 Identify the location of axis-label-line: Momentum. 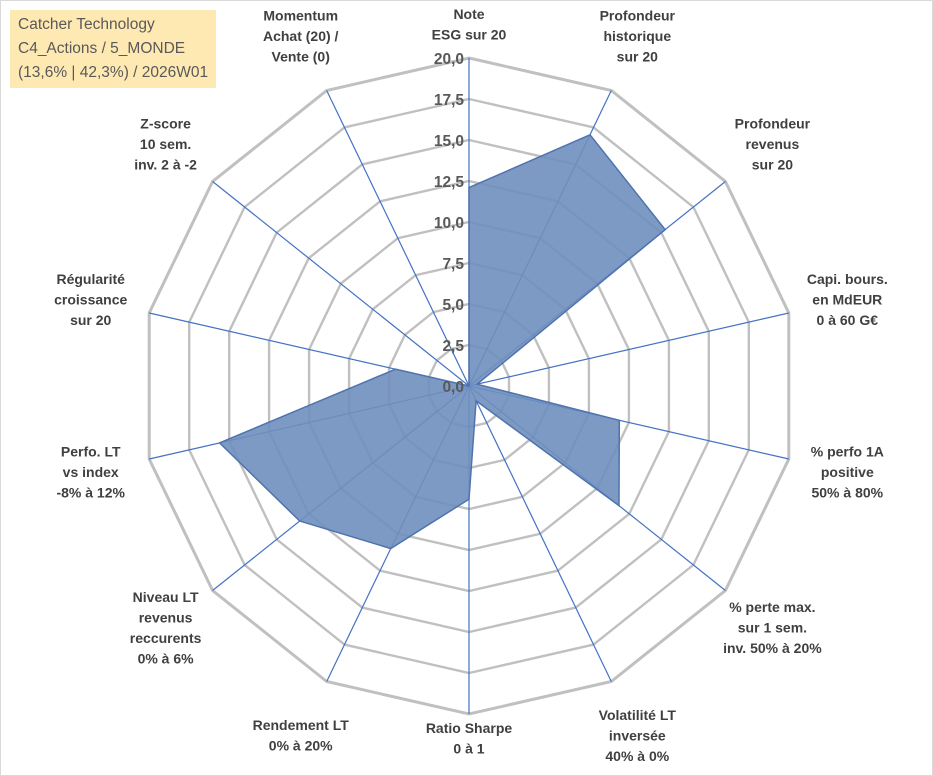
(300, 16).